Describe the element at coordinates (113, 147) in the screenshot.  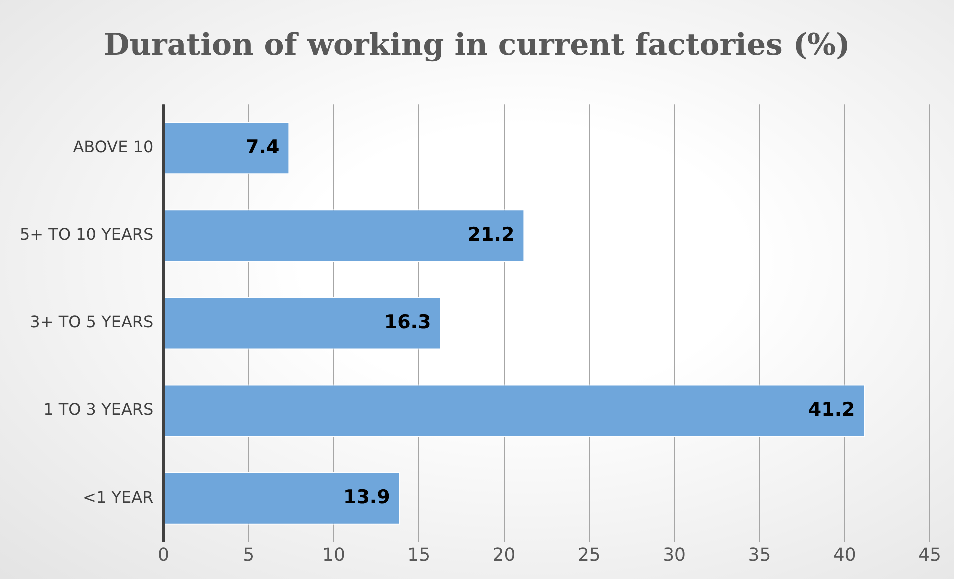
I see `y-tick-label: ABOVE 10` at that location.